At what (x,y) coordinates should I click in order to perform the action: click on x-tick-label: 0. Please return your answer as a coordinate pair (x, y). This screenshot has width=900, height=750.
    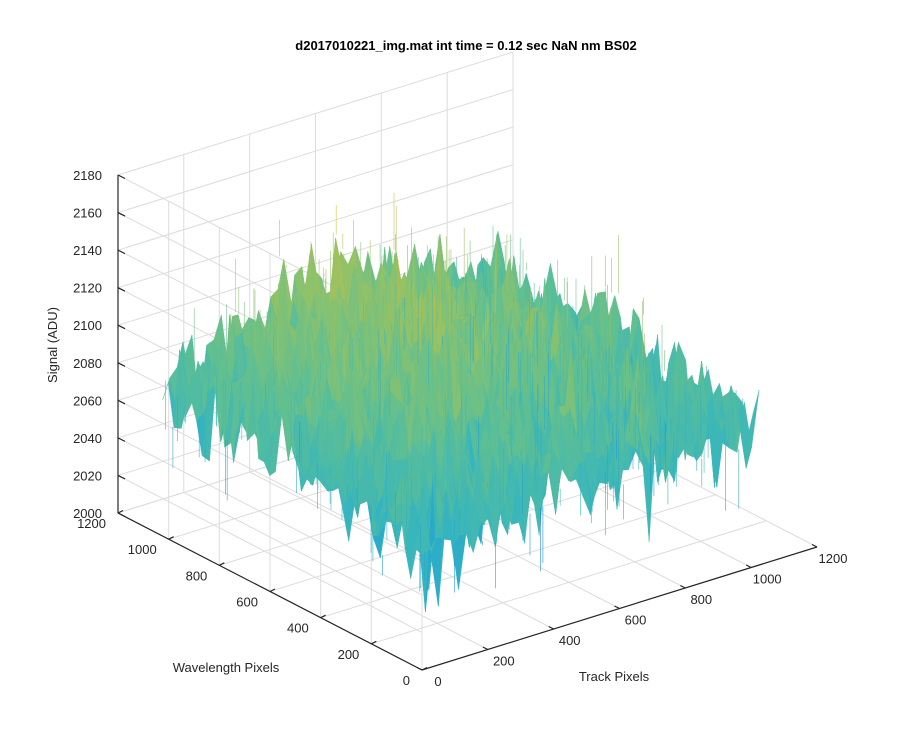
    Looking at the image, I should click on (437, 681).